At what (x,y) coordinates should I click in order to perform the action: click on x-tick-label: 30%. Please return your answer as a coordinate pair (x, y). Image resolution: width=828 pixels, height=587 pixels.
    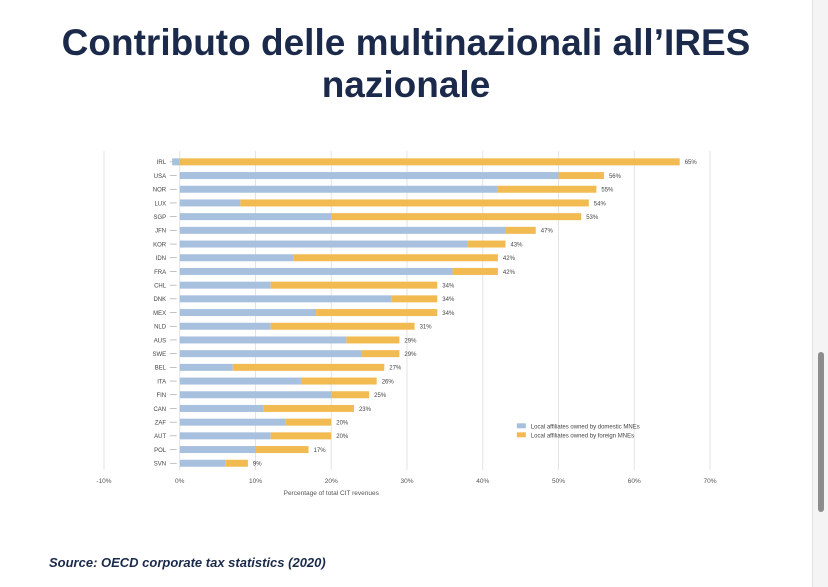
    Looking at the image, I should click on (406, 481).